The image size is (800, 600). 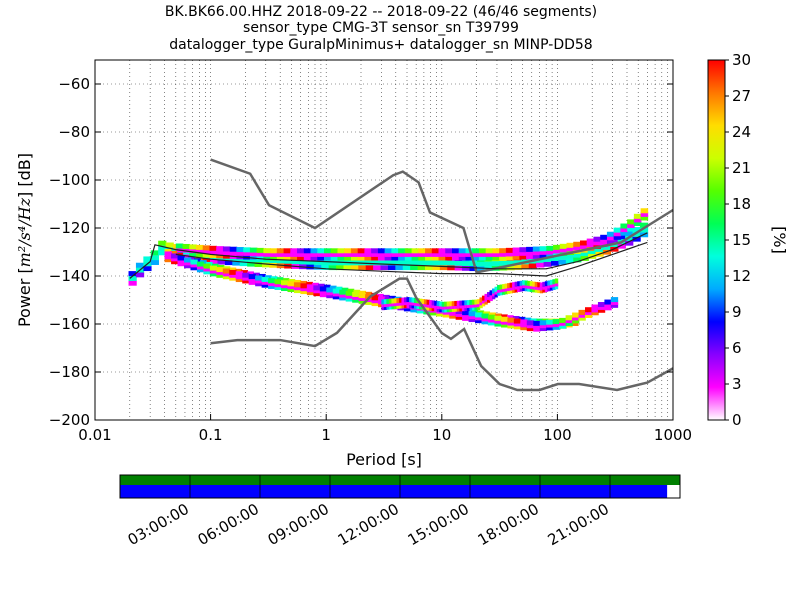 I want to click on x-tick-label: 10, so click(x=441, y=435).